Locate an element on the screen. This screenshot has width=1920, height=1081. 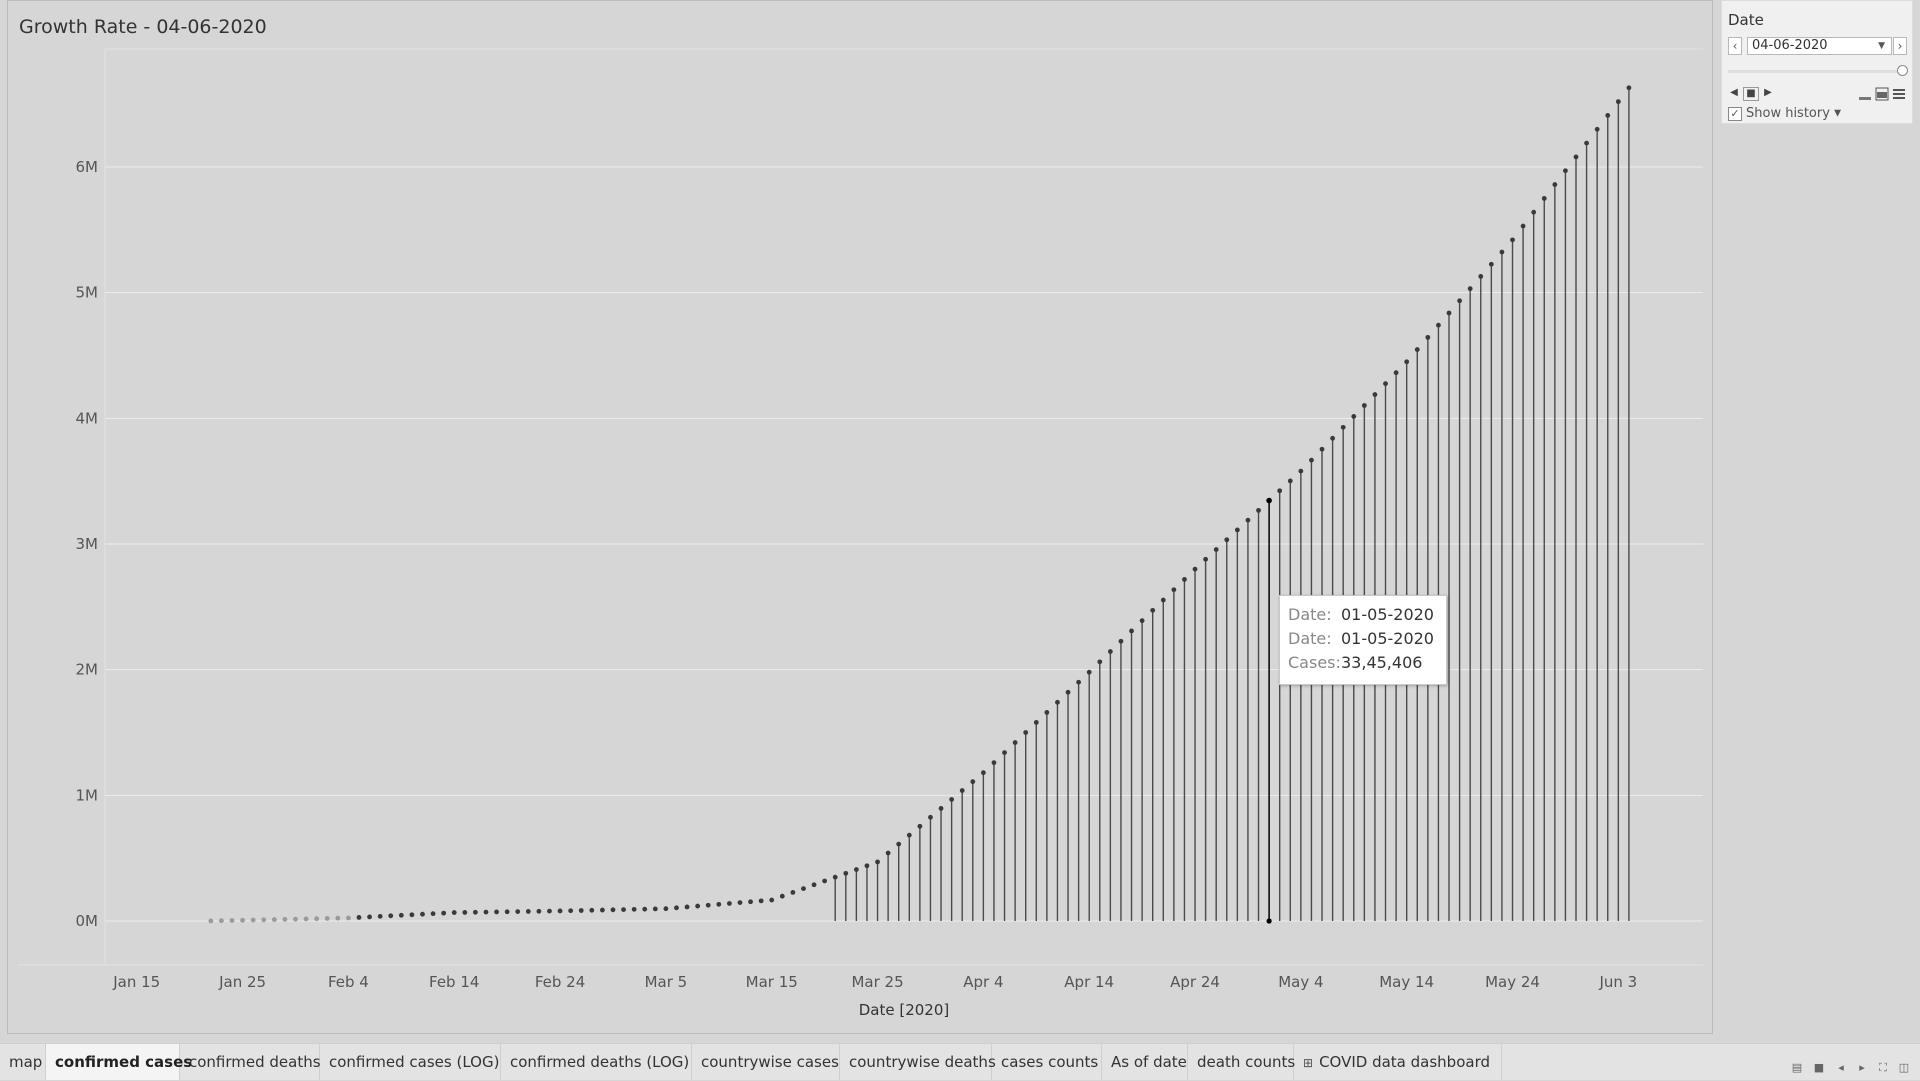
filmstrip-icon: ■ is located at coordinates (1819, 1067).